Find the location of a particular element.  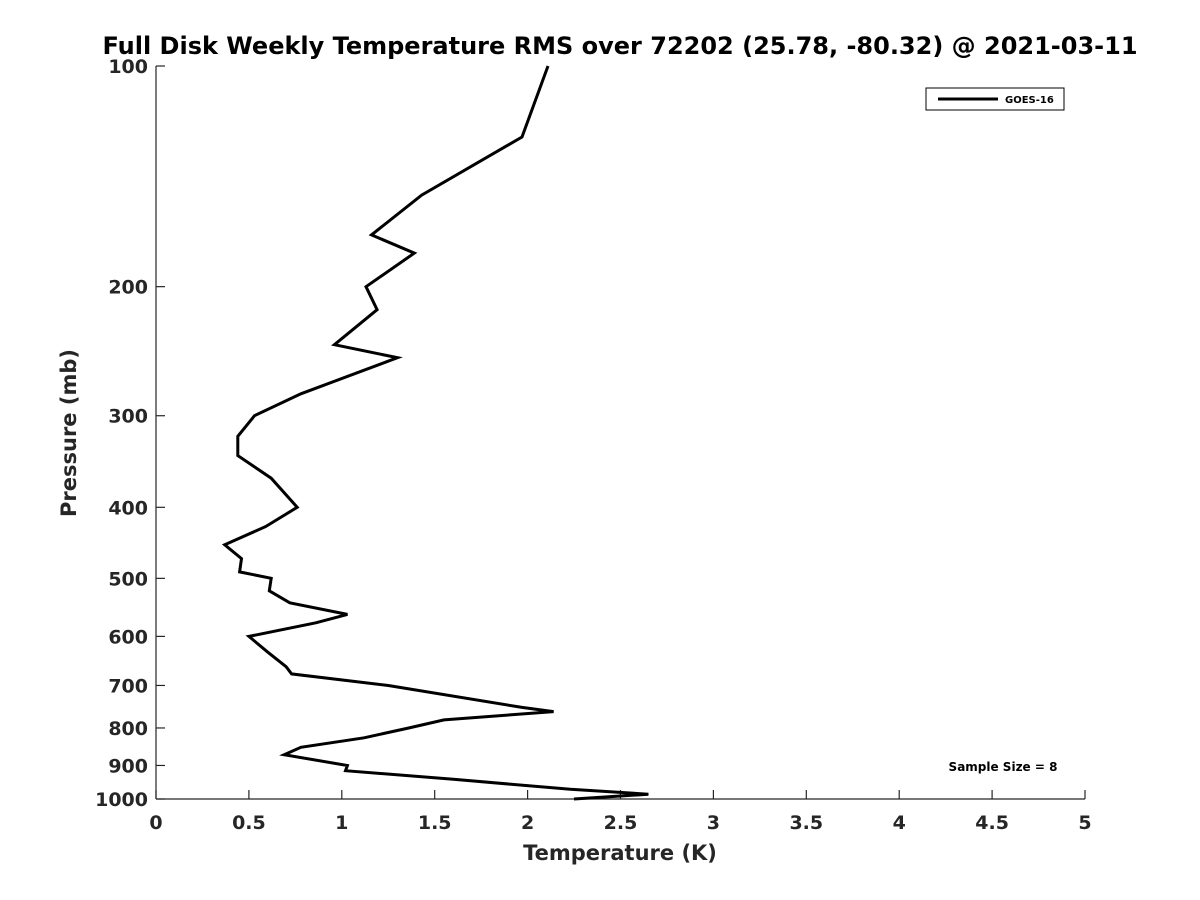

y-tick-label: 200 is located at coordinates (128, 288).